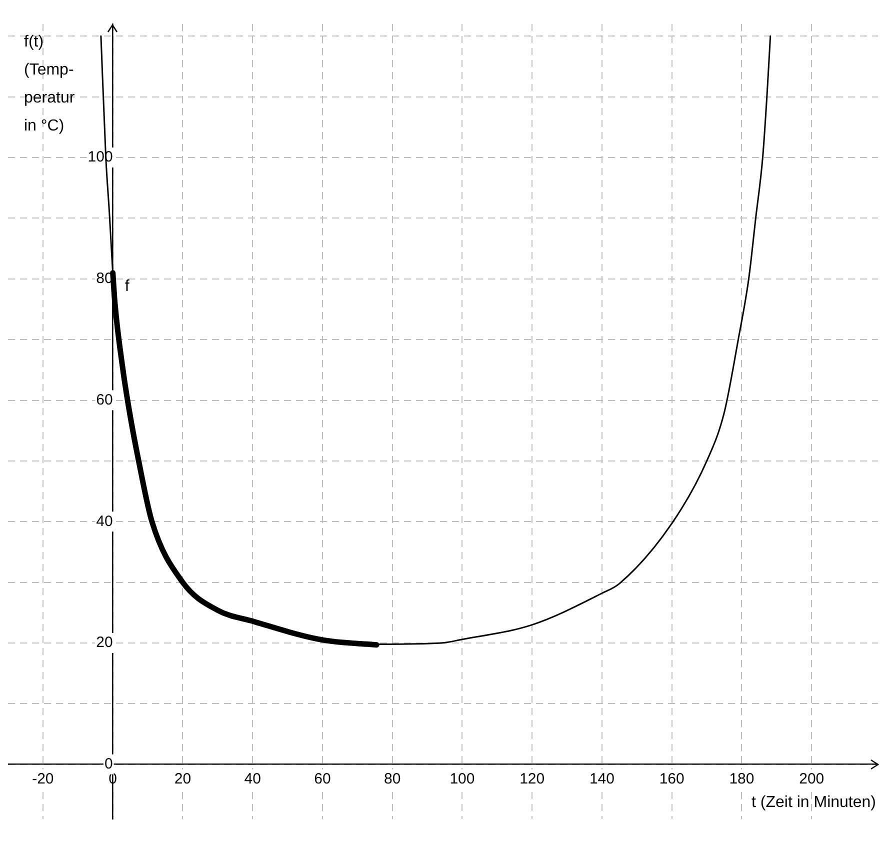 This screenshot has width=886, height=843. What do you see at coordinates (811, 779) in the screenshot?
I see `x-tick-label: 200` at bounding box center [811, 779].